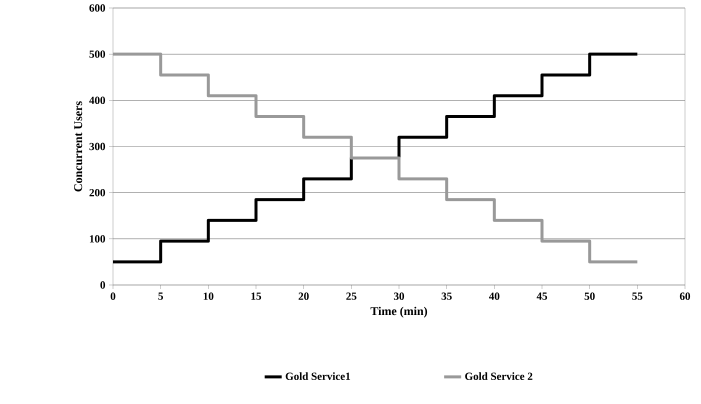  I want to click on x-tick-label: 5, so click(161, 296).